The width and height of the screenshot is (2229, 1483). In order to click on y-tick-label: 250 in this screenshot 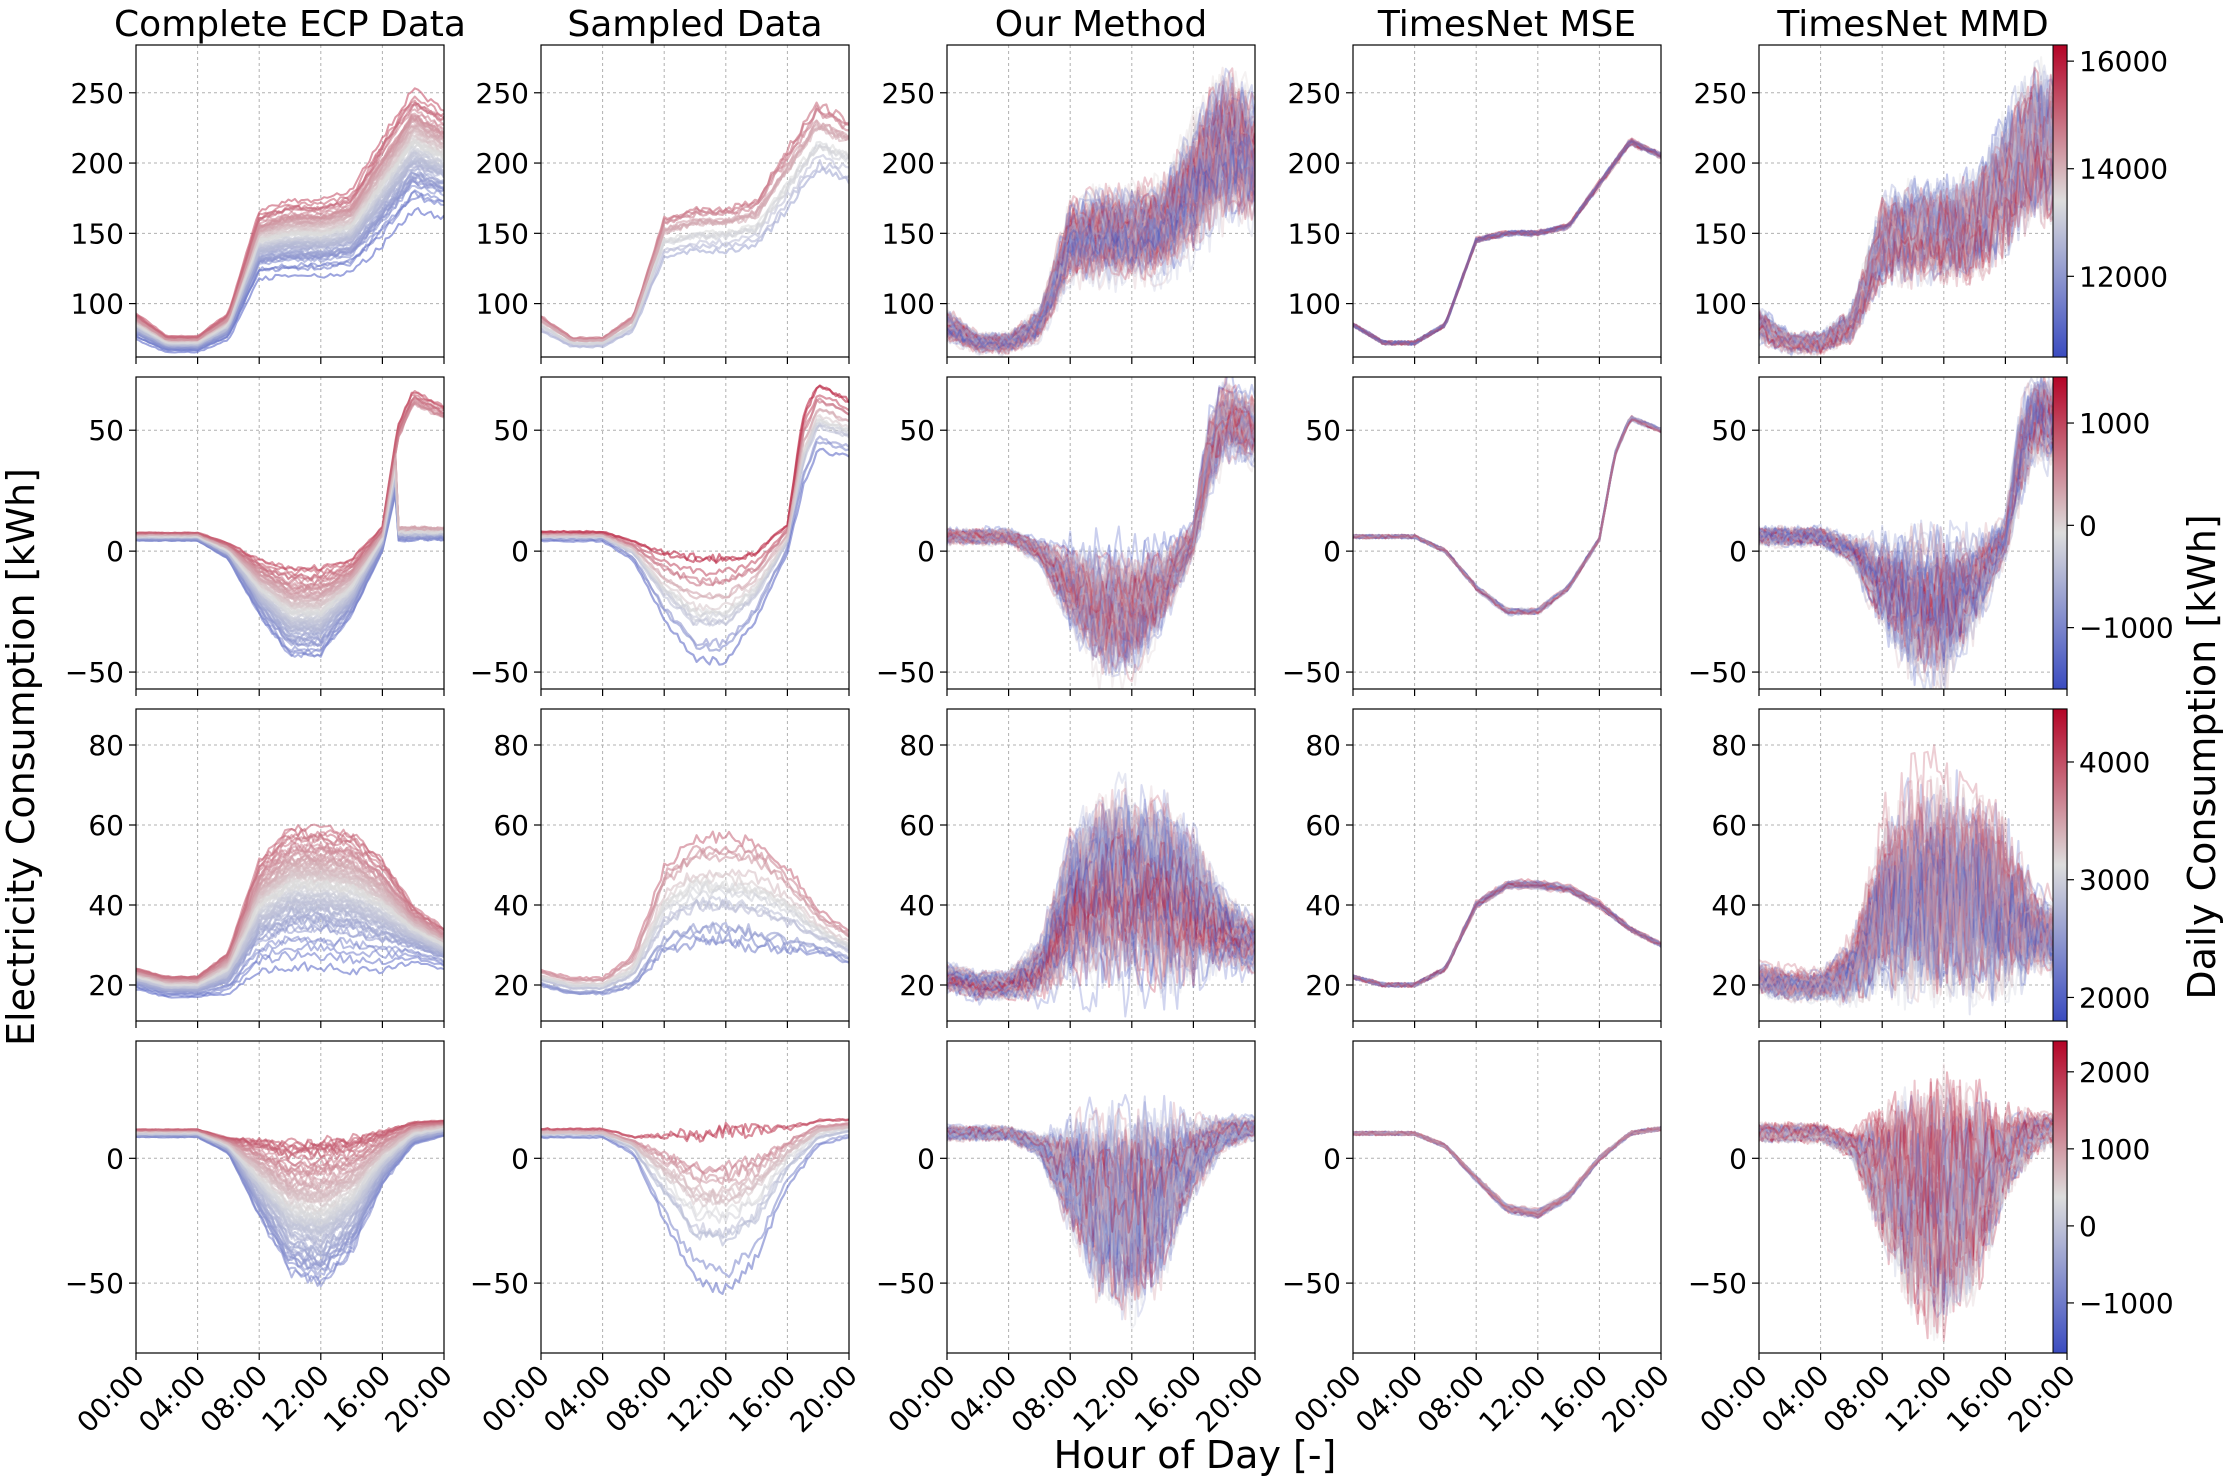, I will do `click(502, 93)`.